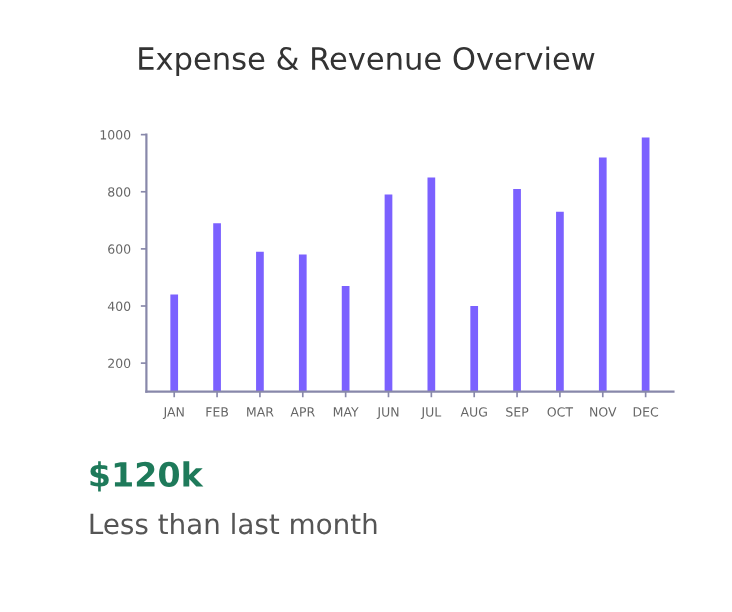 The width and height of the screenshot is (732, 612). I want to click on text: Less than last month, so click(233, 523).